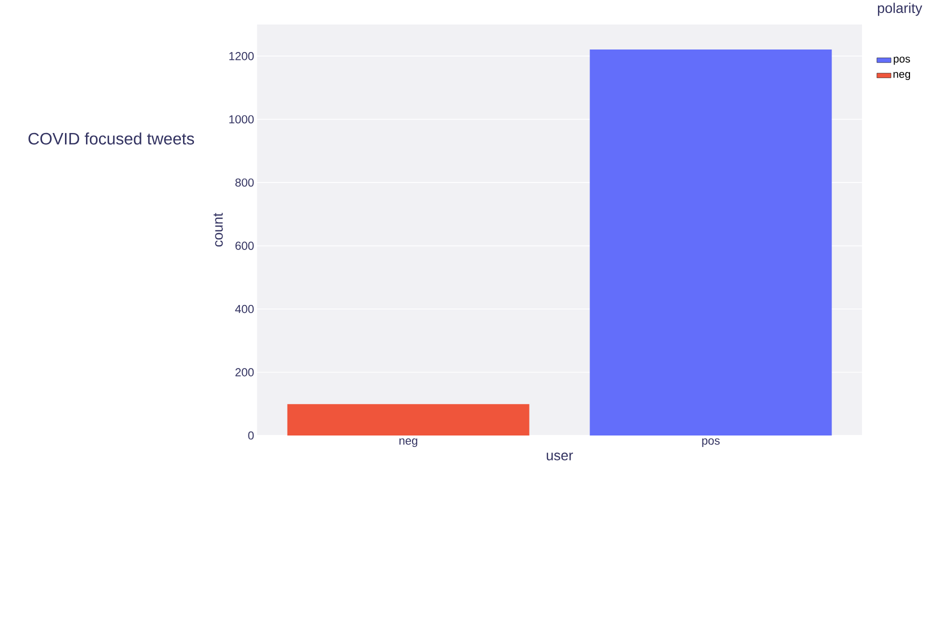 The width and height of the screenshot is (925, 638). I want to click on legend-label: neg, so click(902, 76).